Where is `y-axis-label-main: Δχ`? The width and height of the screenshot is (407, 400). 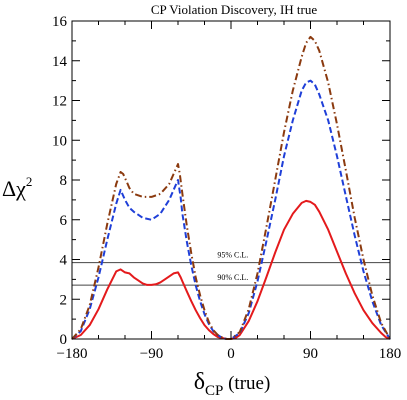 y-axis-label-main: Δχ is located at coordinates (14, 188).